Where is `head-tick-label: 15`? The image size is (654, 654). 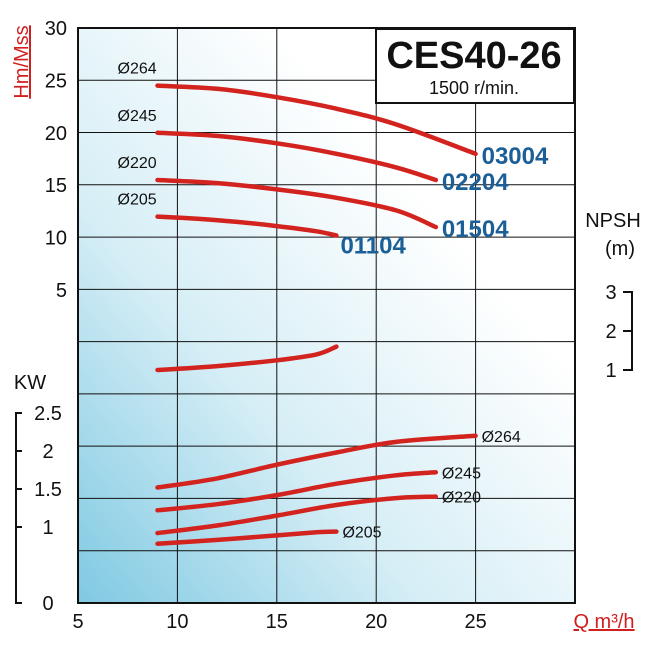
head-tick-label: 15 is located at coordinates (56, 186).